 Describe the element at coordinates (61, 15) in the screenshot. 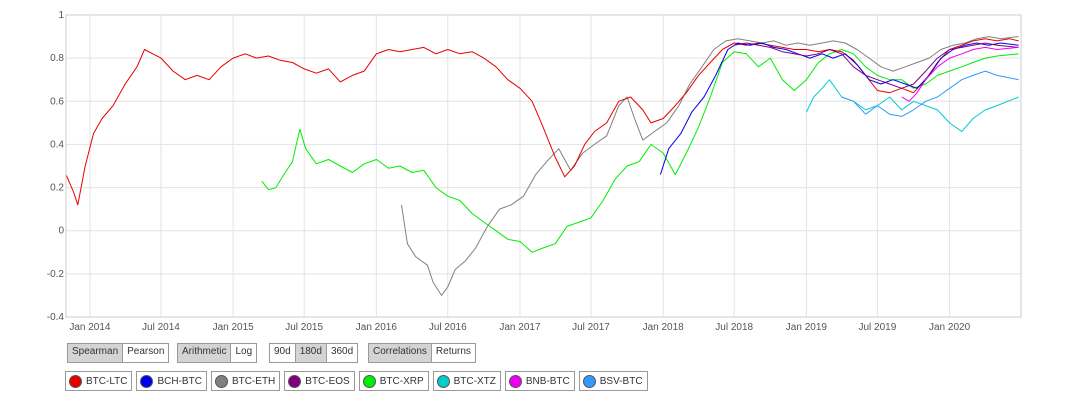

I see `y-tick-label: 1` at that location.